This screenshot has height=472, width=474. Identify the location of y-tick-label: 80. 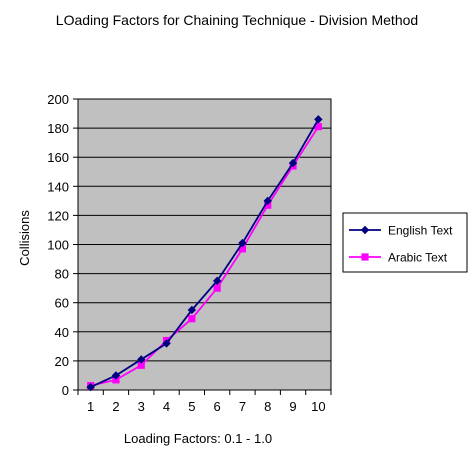
(62, 274).